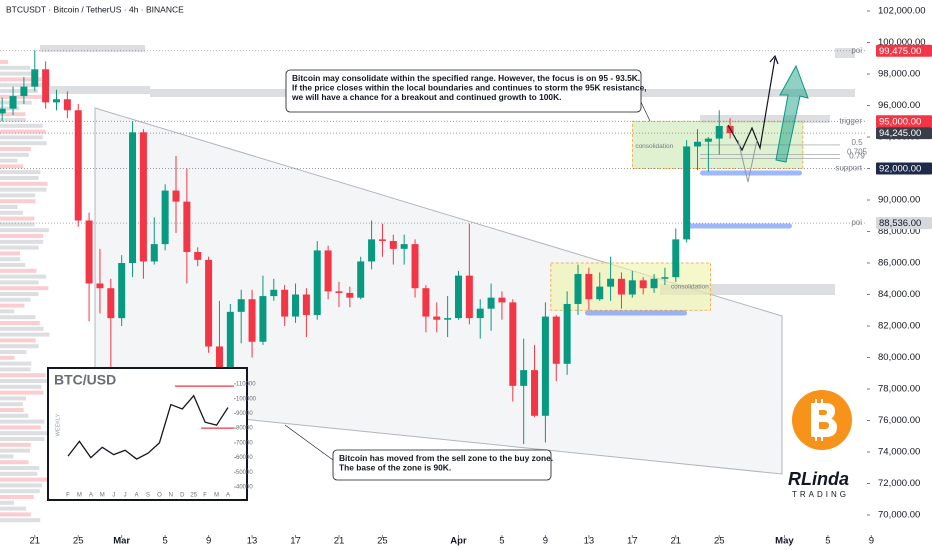 The image size is (932, 550). I want to click on price-tag-label: 94,245.00, so click(900, 133).